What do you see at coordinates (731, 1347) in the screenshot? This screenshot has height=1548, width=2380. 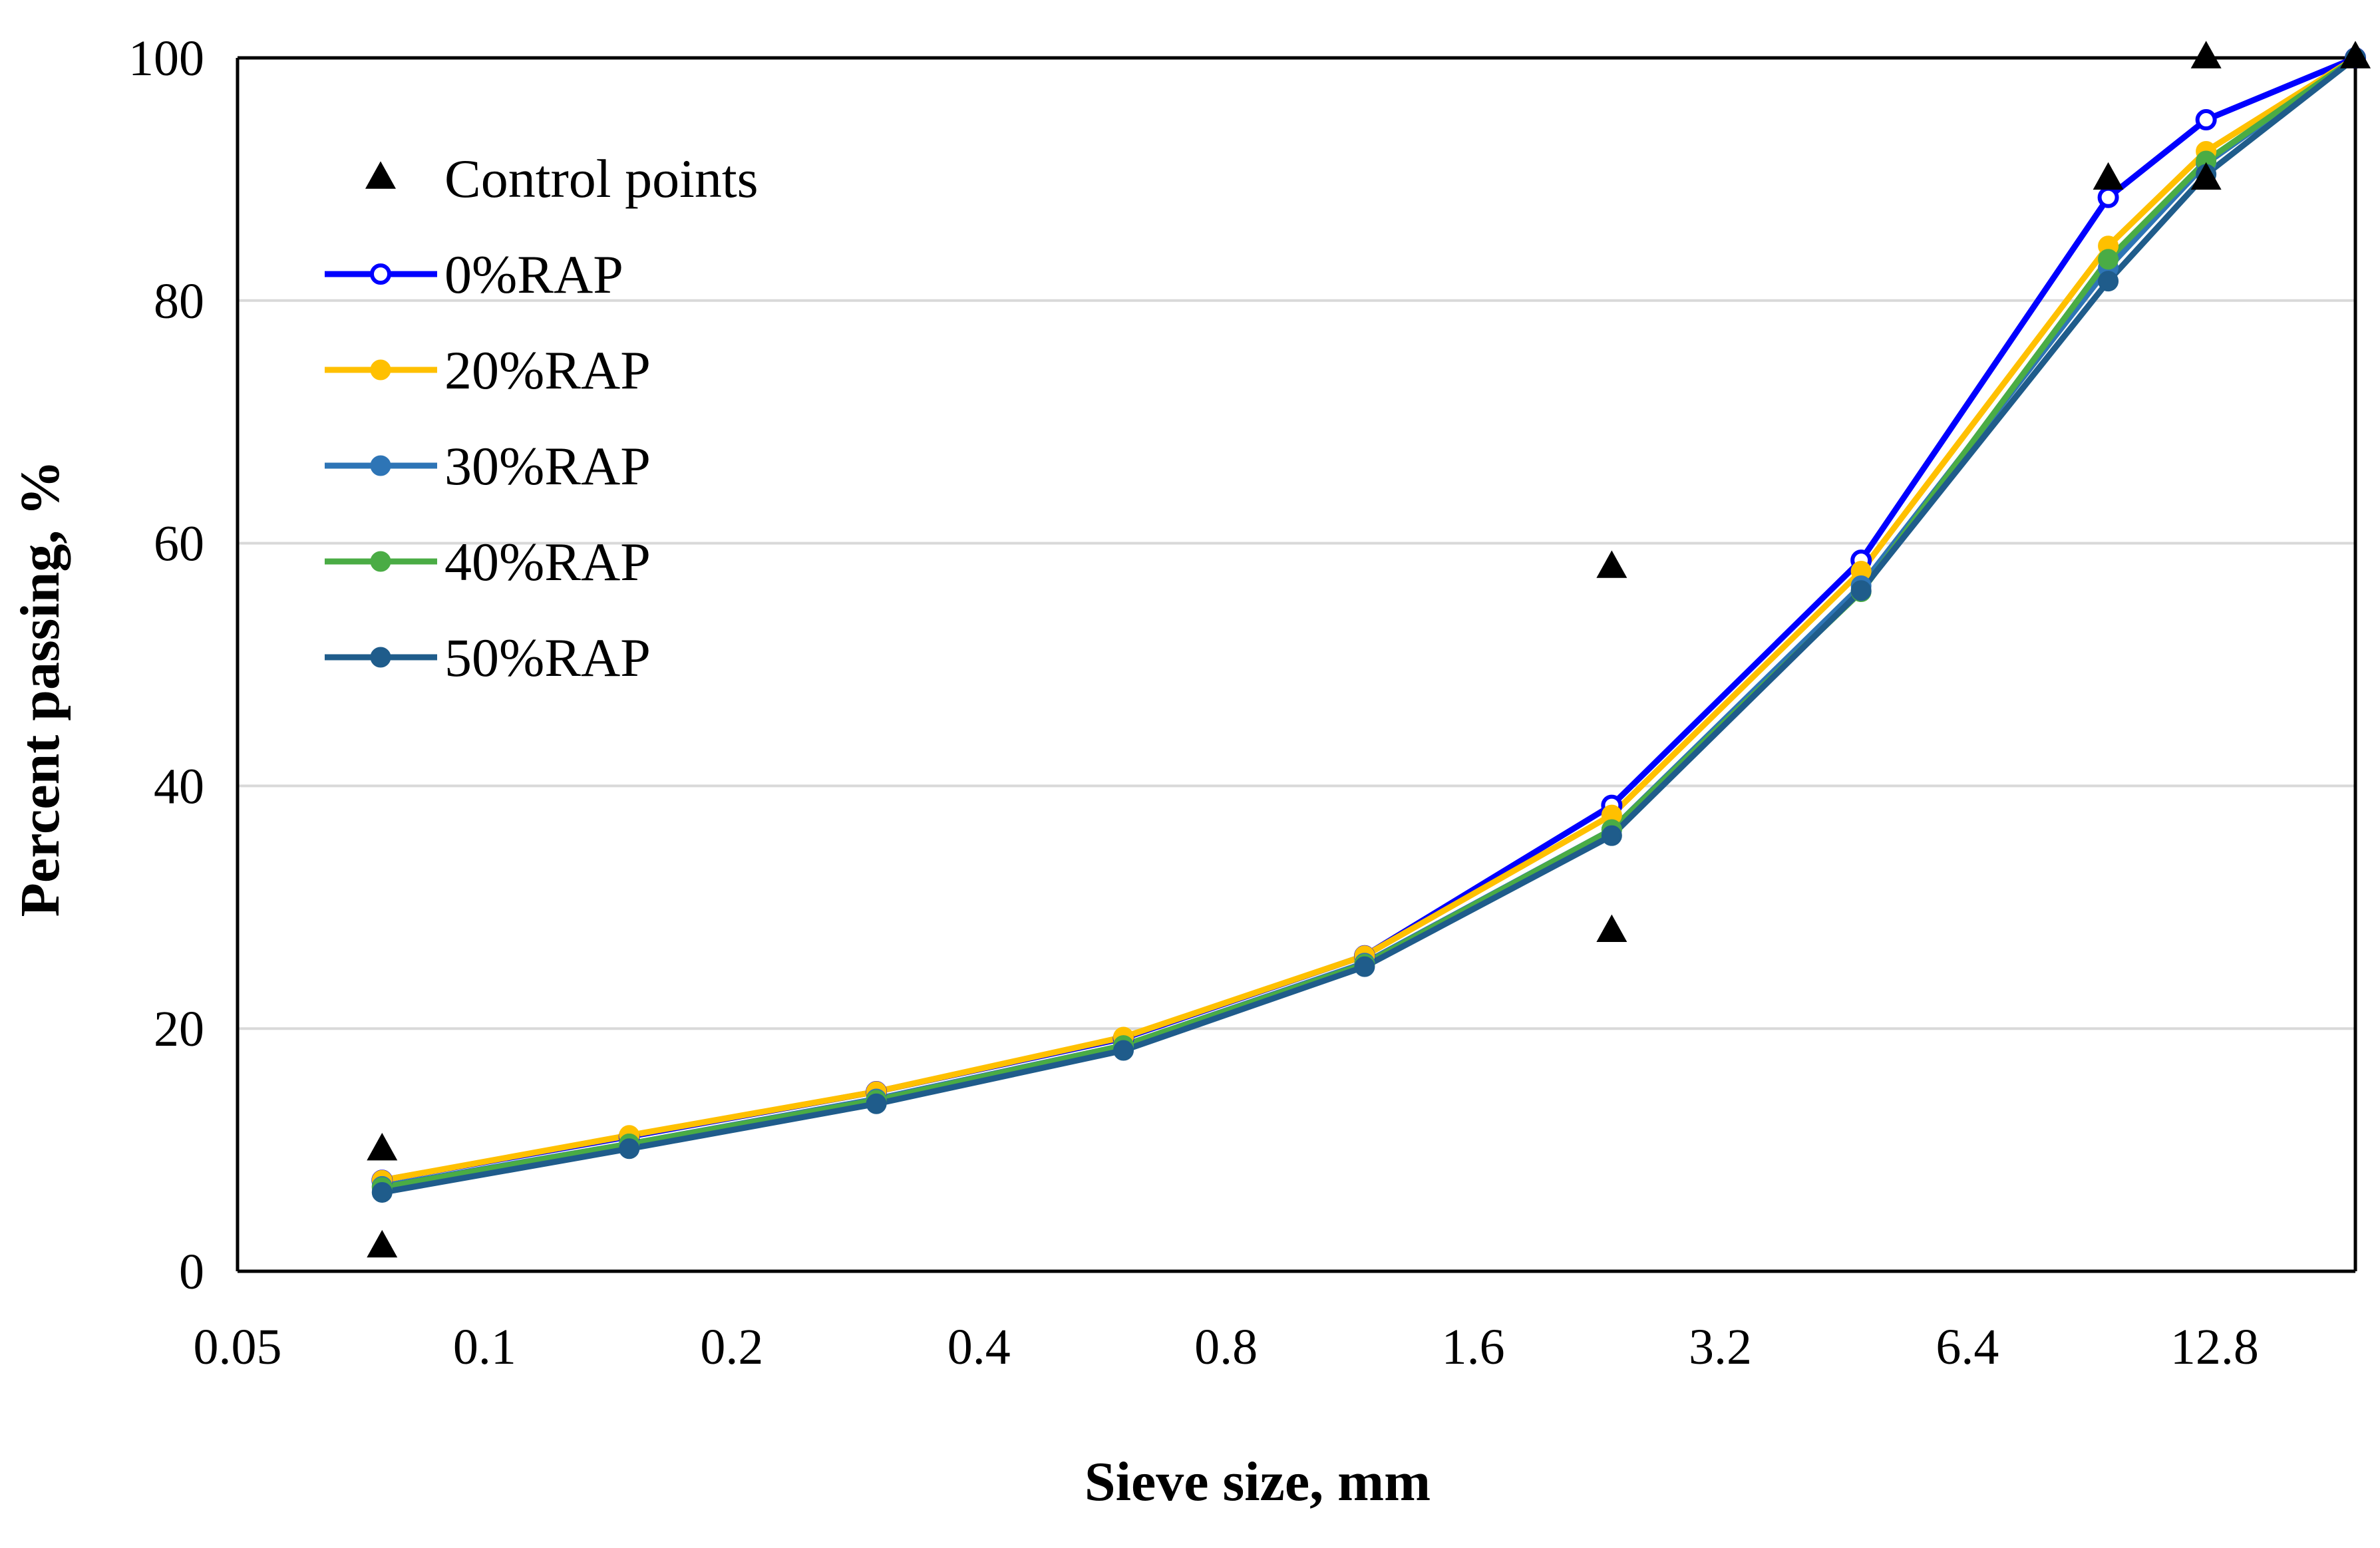 I see `x-tick-label: 0.2` at bounding box center [731, 1347].